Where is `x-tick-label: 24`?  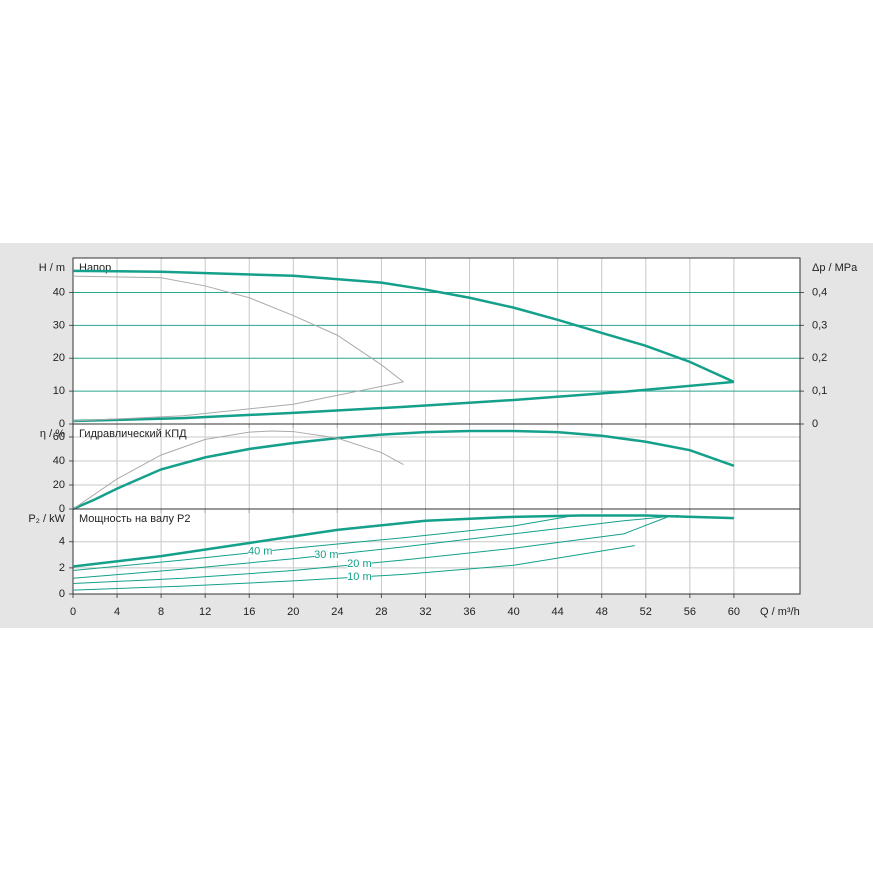 x-tick-label: 24 is located at coordinates (337, 612).